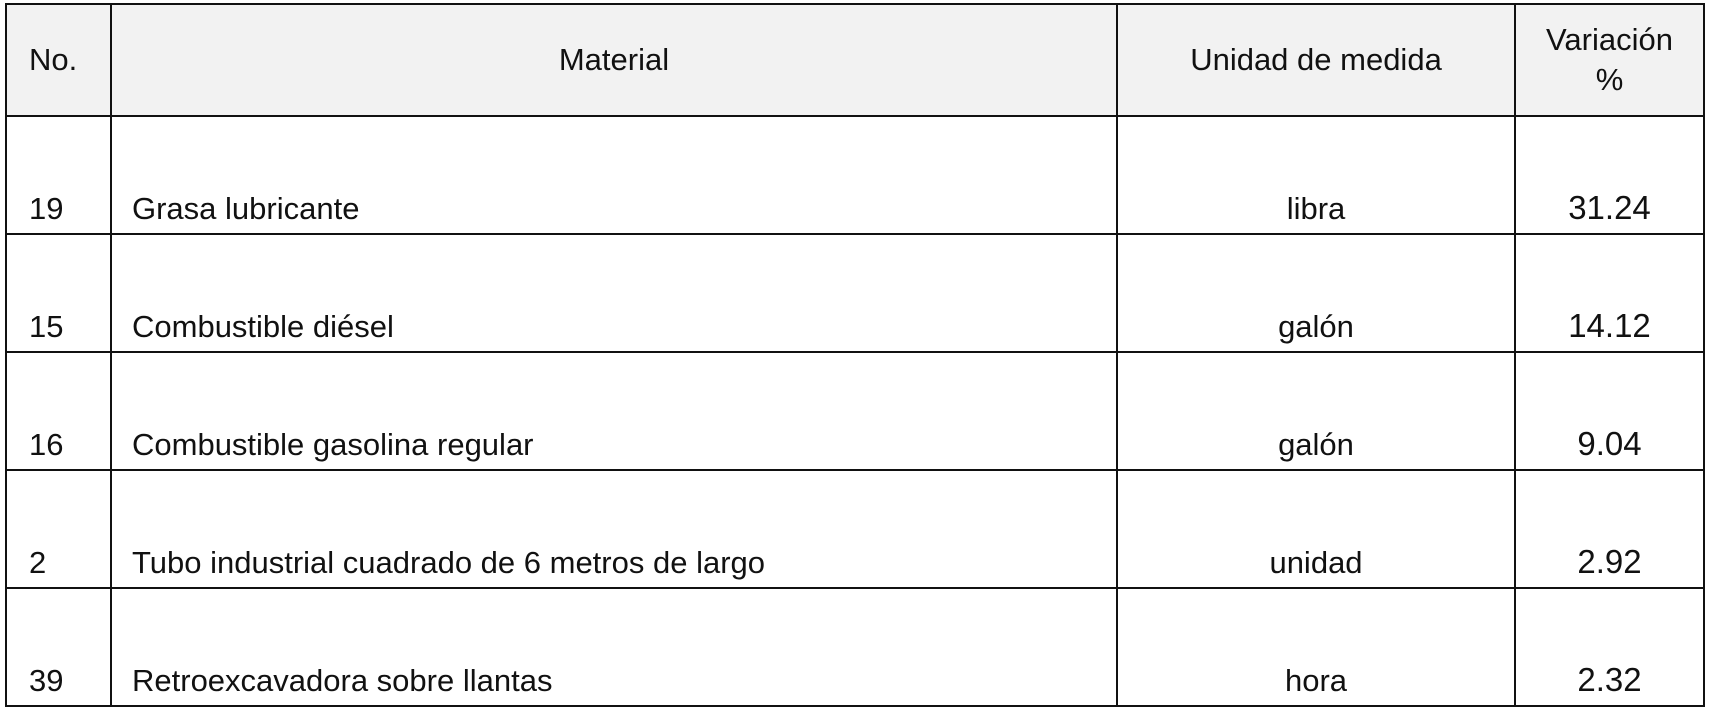 This screenshot has width=1713, height=707. Describe the element at coordinates (1609, 175) in the screenshot. I see `cell-variation: 31.24` at that location.